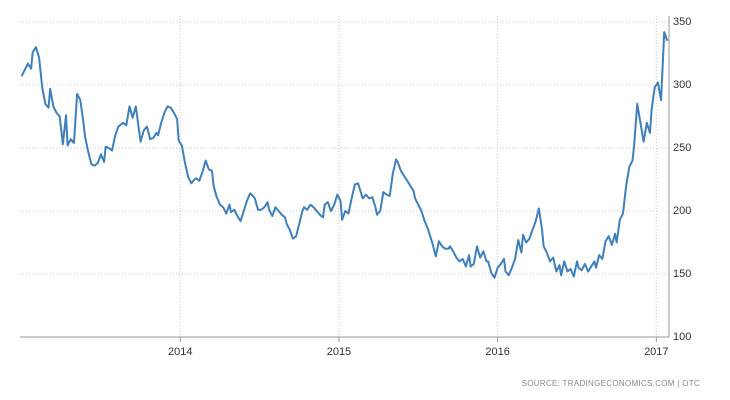  I want to click on y-tick-label: 150, so click(682, 274).